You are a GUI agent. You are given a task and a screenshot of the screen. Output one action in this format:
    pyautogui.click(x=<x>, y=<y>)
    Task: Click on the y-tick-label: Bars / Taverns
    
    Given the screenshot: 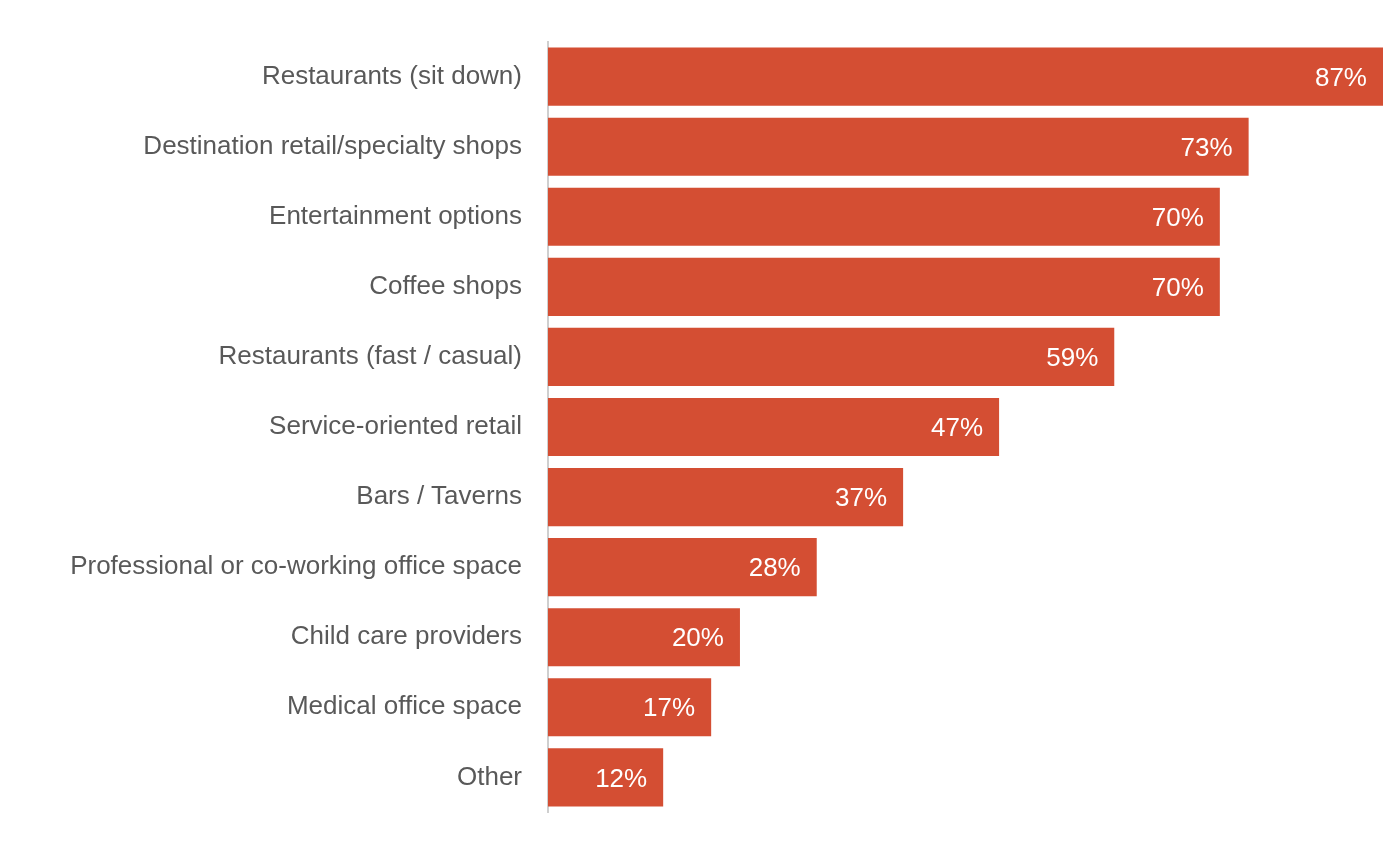 What is the action you would take?
    pyautogui.click(x=439, y=495)
    